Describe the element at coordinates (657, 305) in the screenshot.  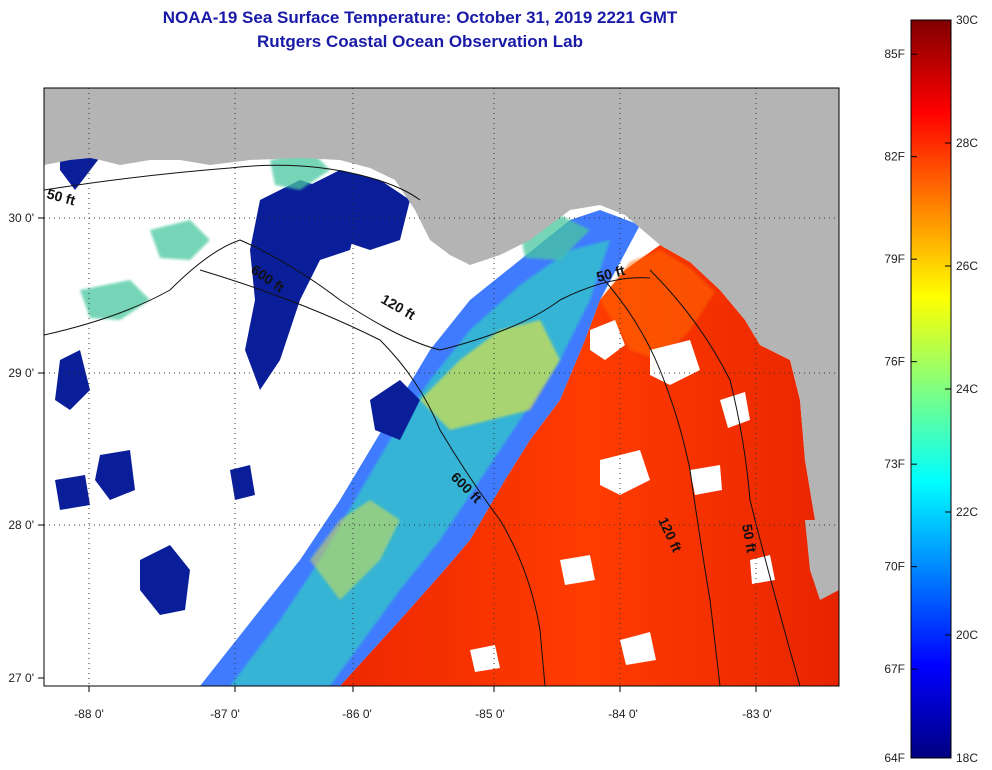
I see `warm-water-shade` at that location.